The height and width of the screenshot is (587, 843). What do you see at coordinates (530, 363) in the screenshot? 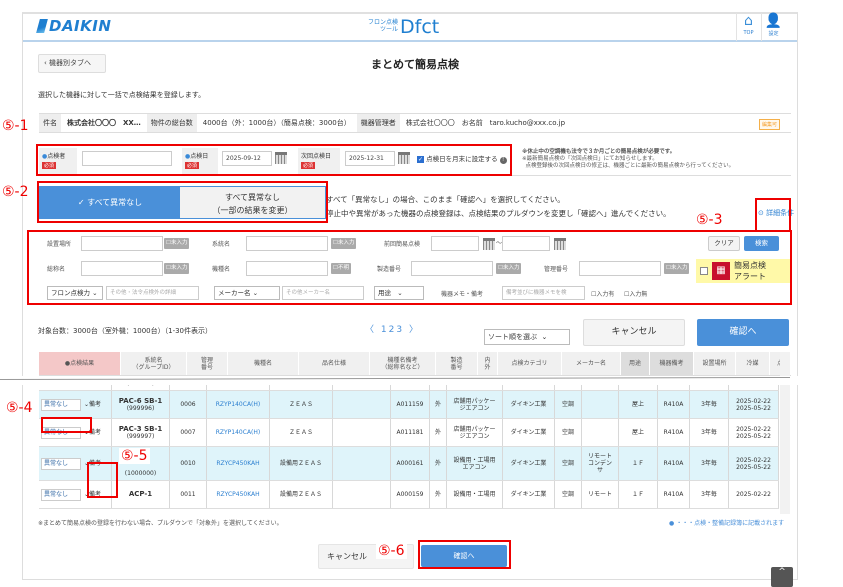
I see `column-header: 点検カテゴリ` at bounding box center [530, 363].